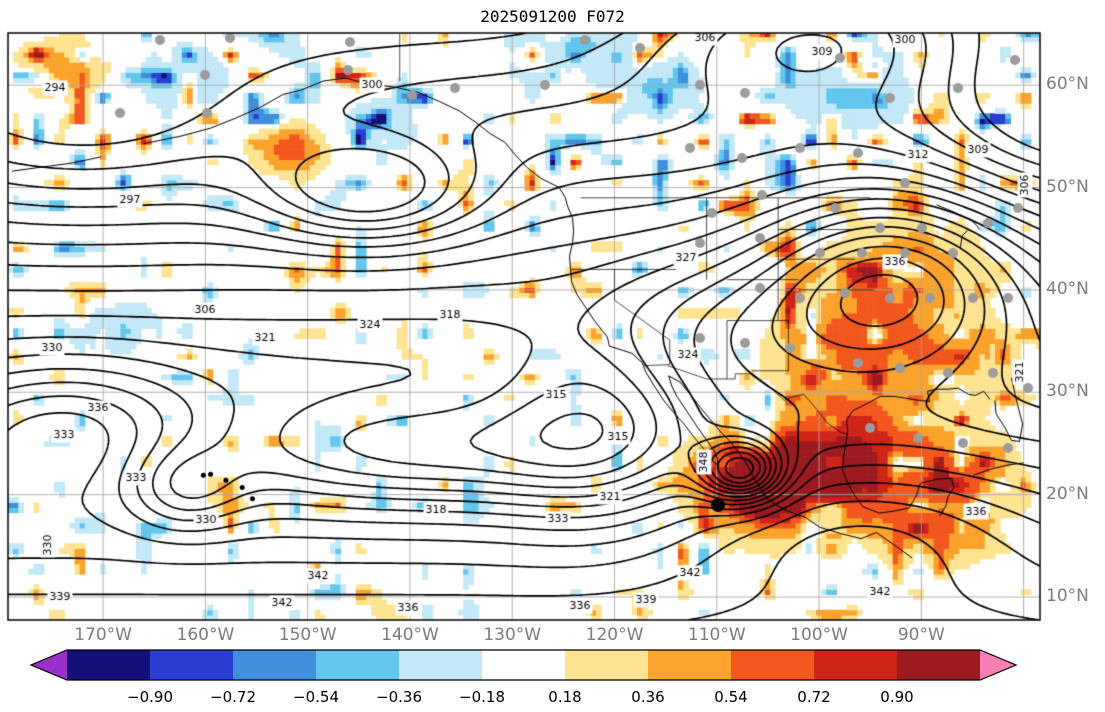 Image resolution: width=1105 pixels, height=712 pixels. What do you see at coordinates (307, 635) in the screenshot?
I see `x-tick-label: 150°W` at bounding box center [307, 635].